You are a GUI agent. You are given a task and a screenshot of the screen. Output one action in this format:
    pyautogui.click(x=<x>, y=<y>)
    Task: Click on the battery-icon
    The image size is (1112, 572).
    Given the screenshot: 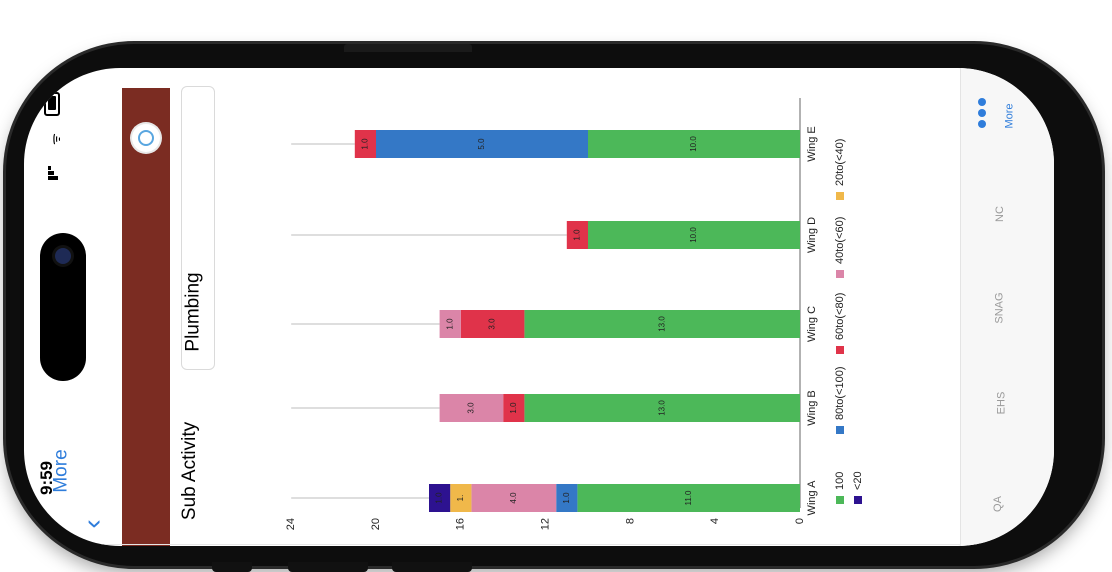 What is the action you would take?
    pyautogui.click(x=52, y=104)
    